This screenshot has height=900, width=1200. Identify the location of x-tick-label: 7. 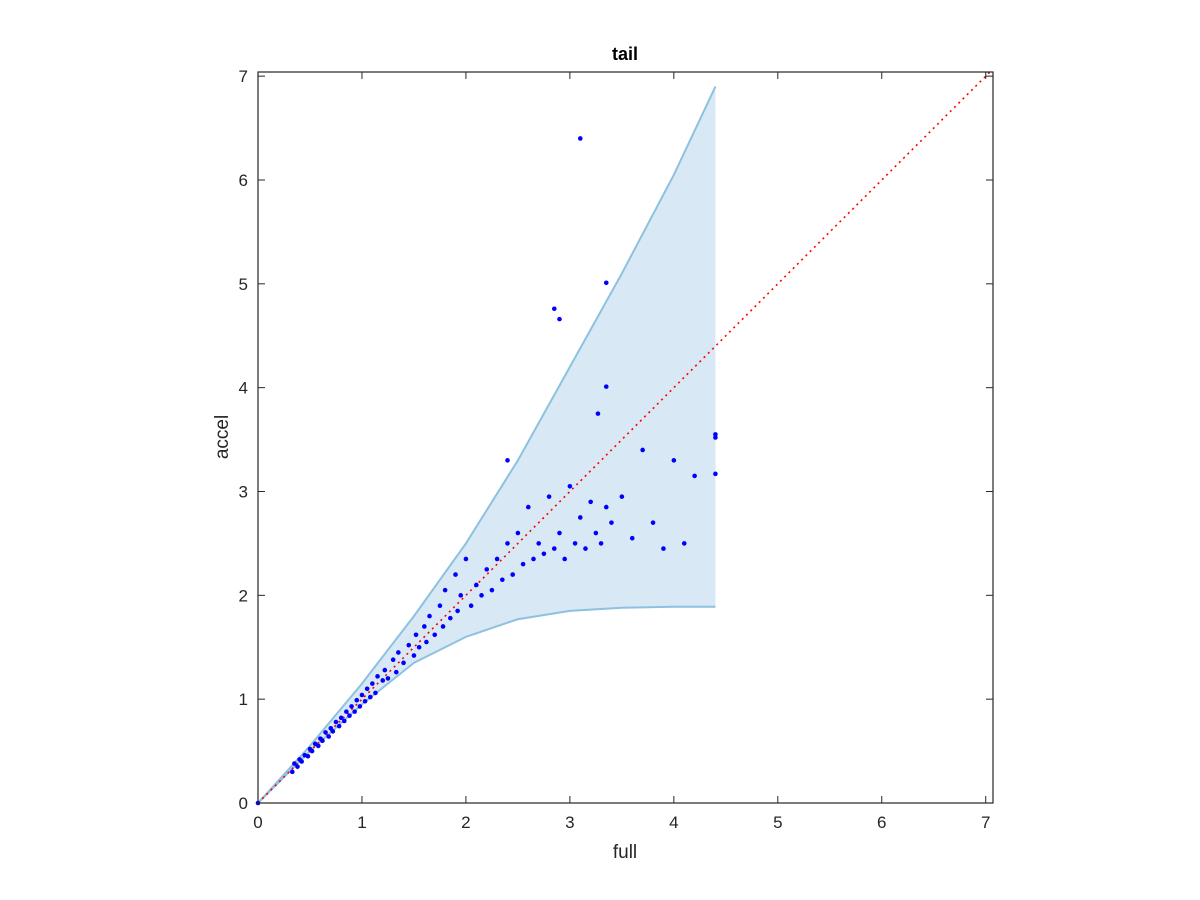
(985, 822).